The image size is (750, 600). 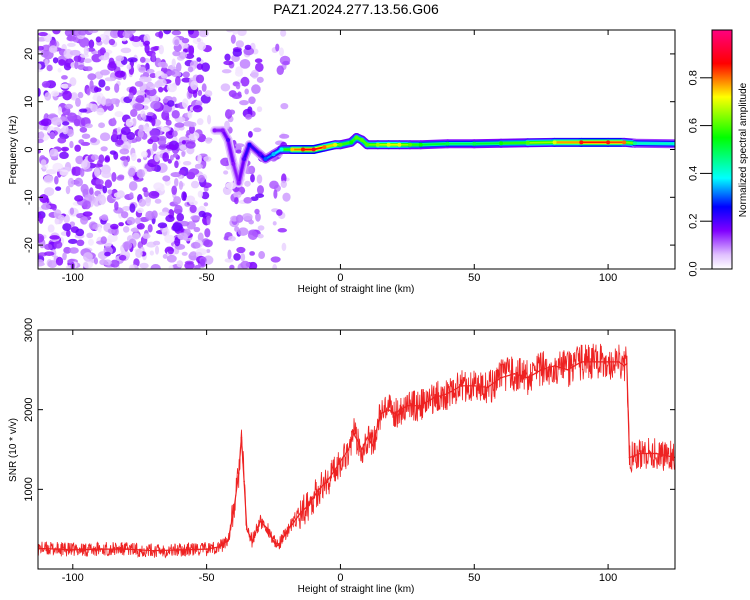 What do you see at coordinates (340, 578) in the screenshot?
I see `snr-x-tick-label: 0` at bounding box center [340, 578].